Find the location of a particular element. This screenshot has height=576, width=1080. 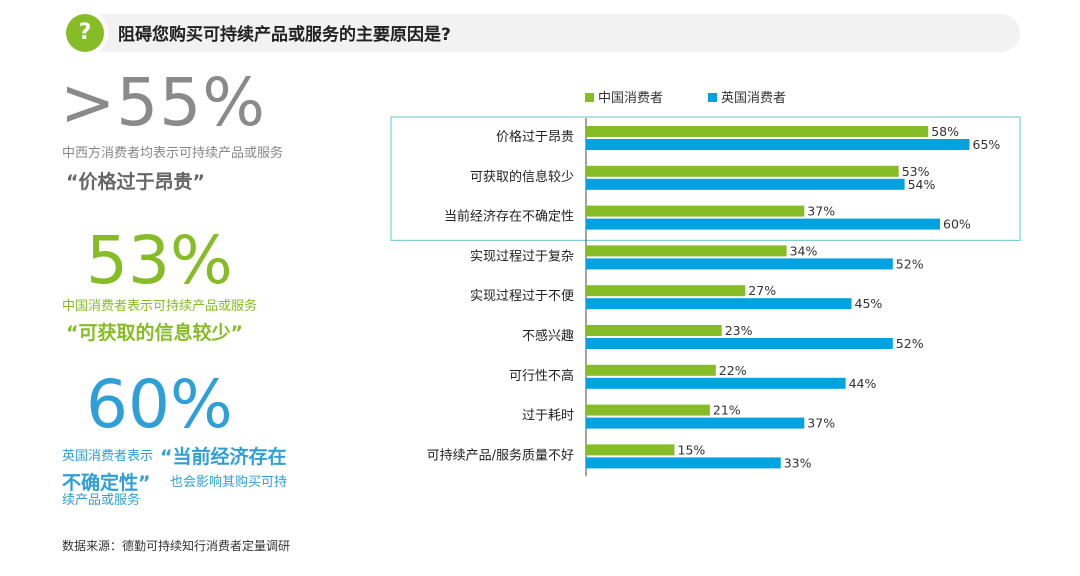

stat-1-quote: “价格过于昂贵” is located at coordinates (135, 182).